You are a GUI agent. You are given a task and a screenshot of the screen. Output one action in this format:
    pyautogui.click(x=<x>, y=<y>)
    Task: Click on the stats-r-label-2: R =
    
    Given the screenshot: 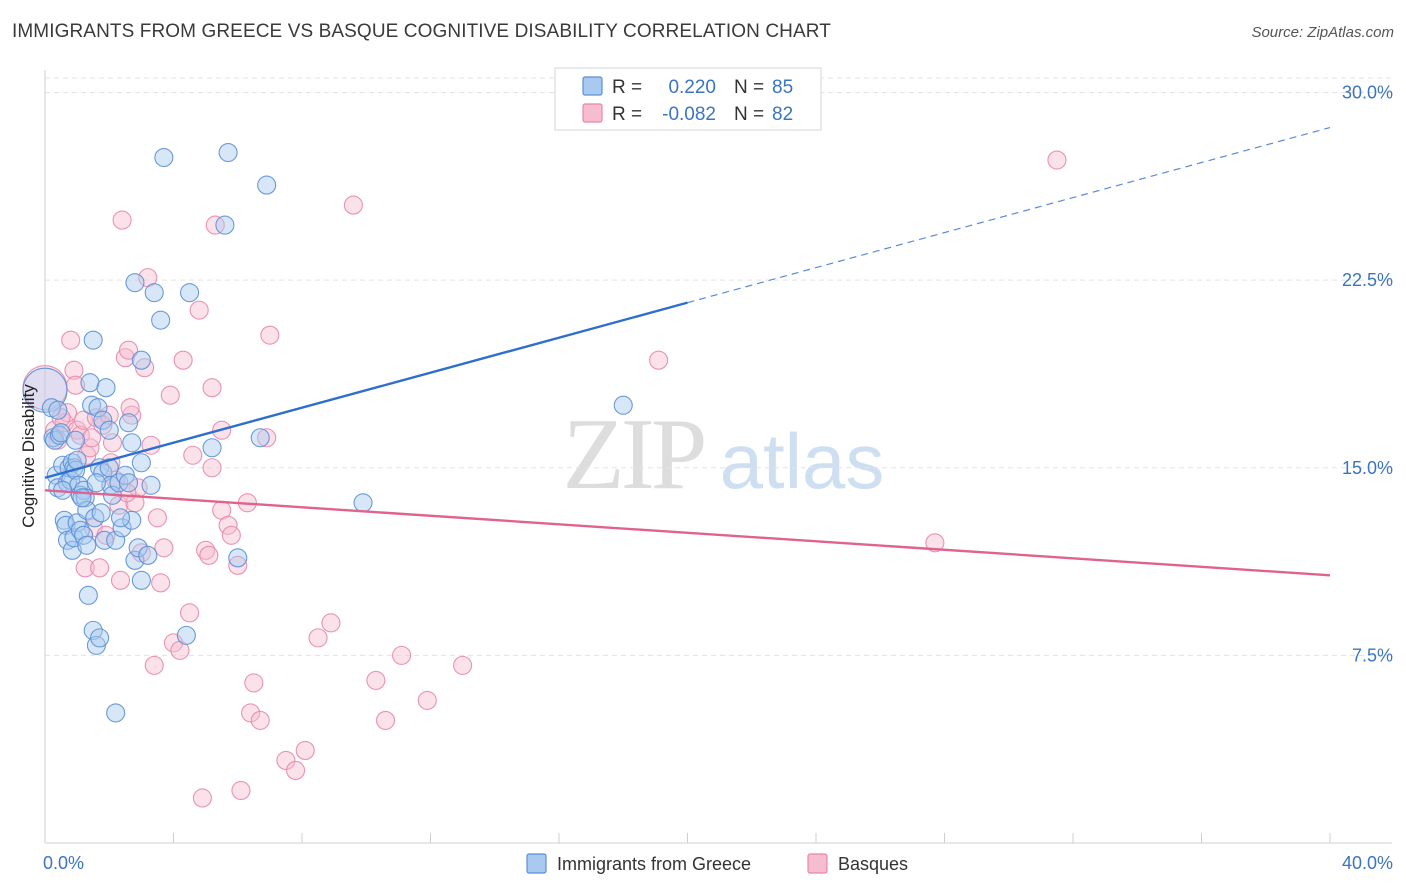 What is the action you would take?
    pyautogui.click(x=627, y=114)
    